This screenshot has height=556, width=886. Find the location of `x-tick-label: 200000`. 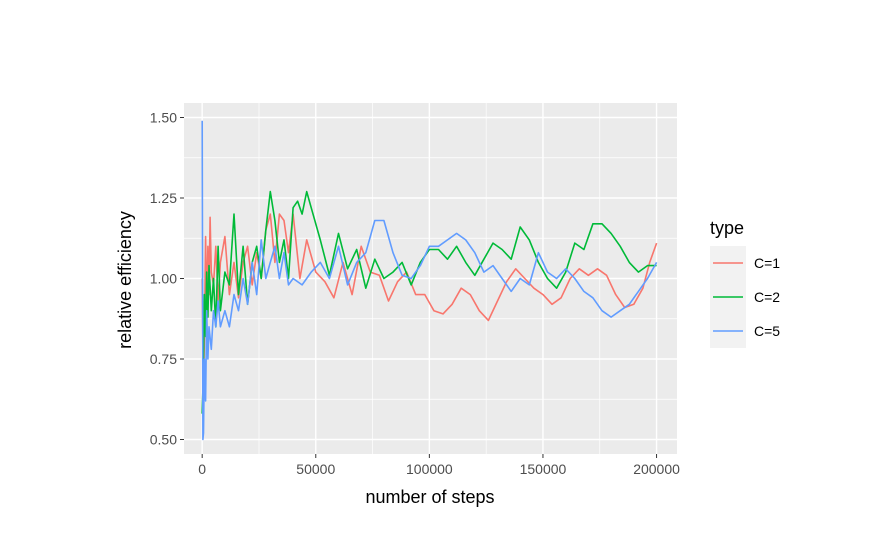

x-tick-label: 200000 is located at coordinates (656, 469).